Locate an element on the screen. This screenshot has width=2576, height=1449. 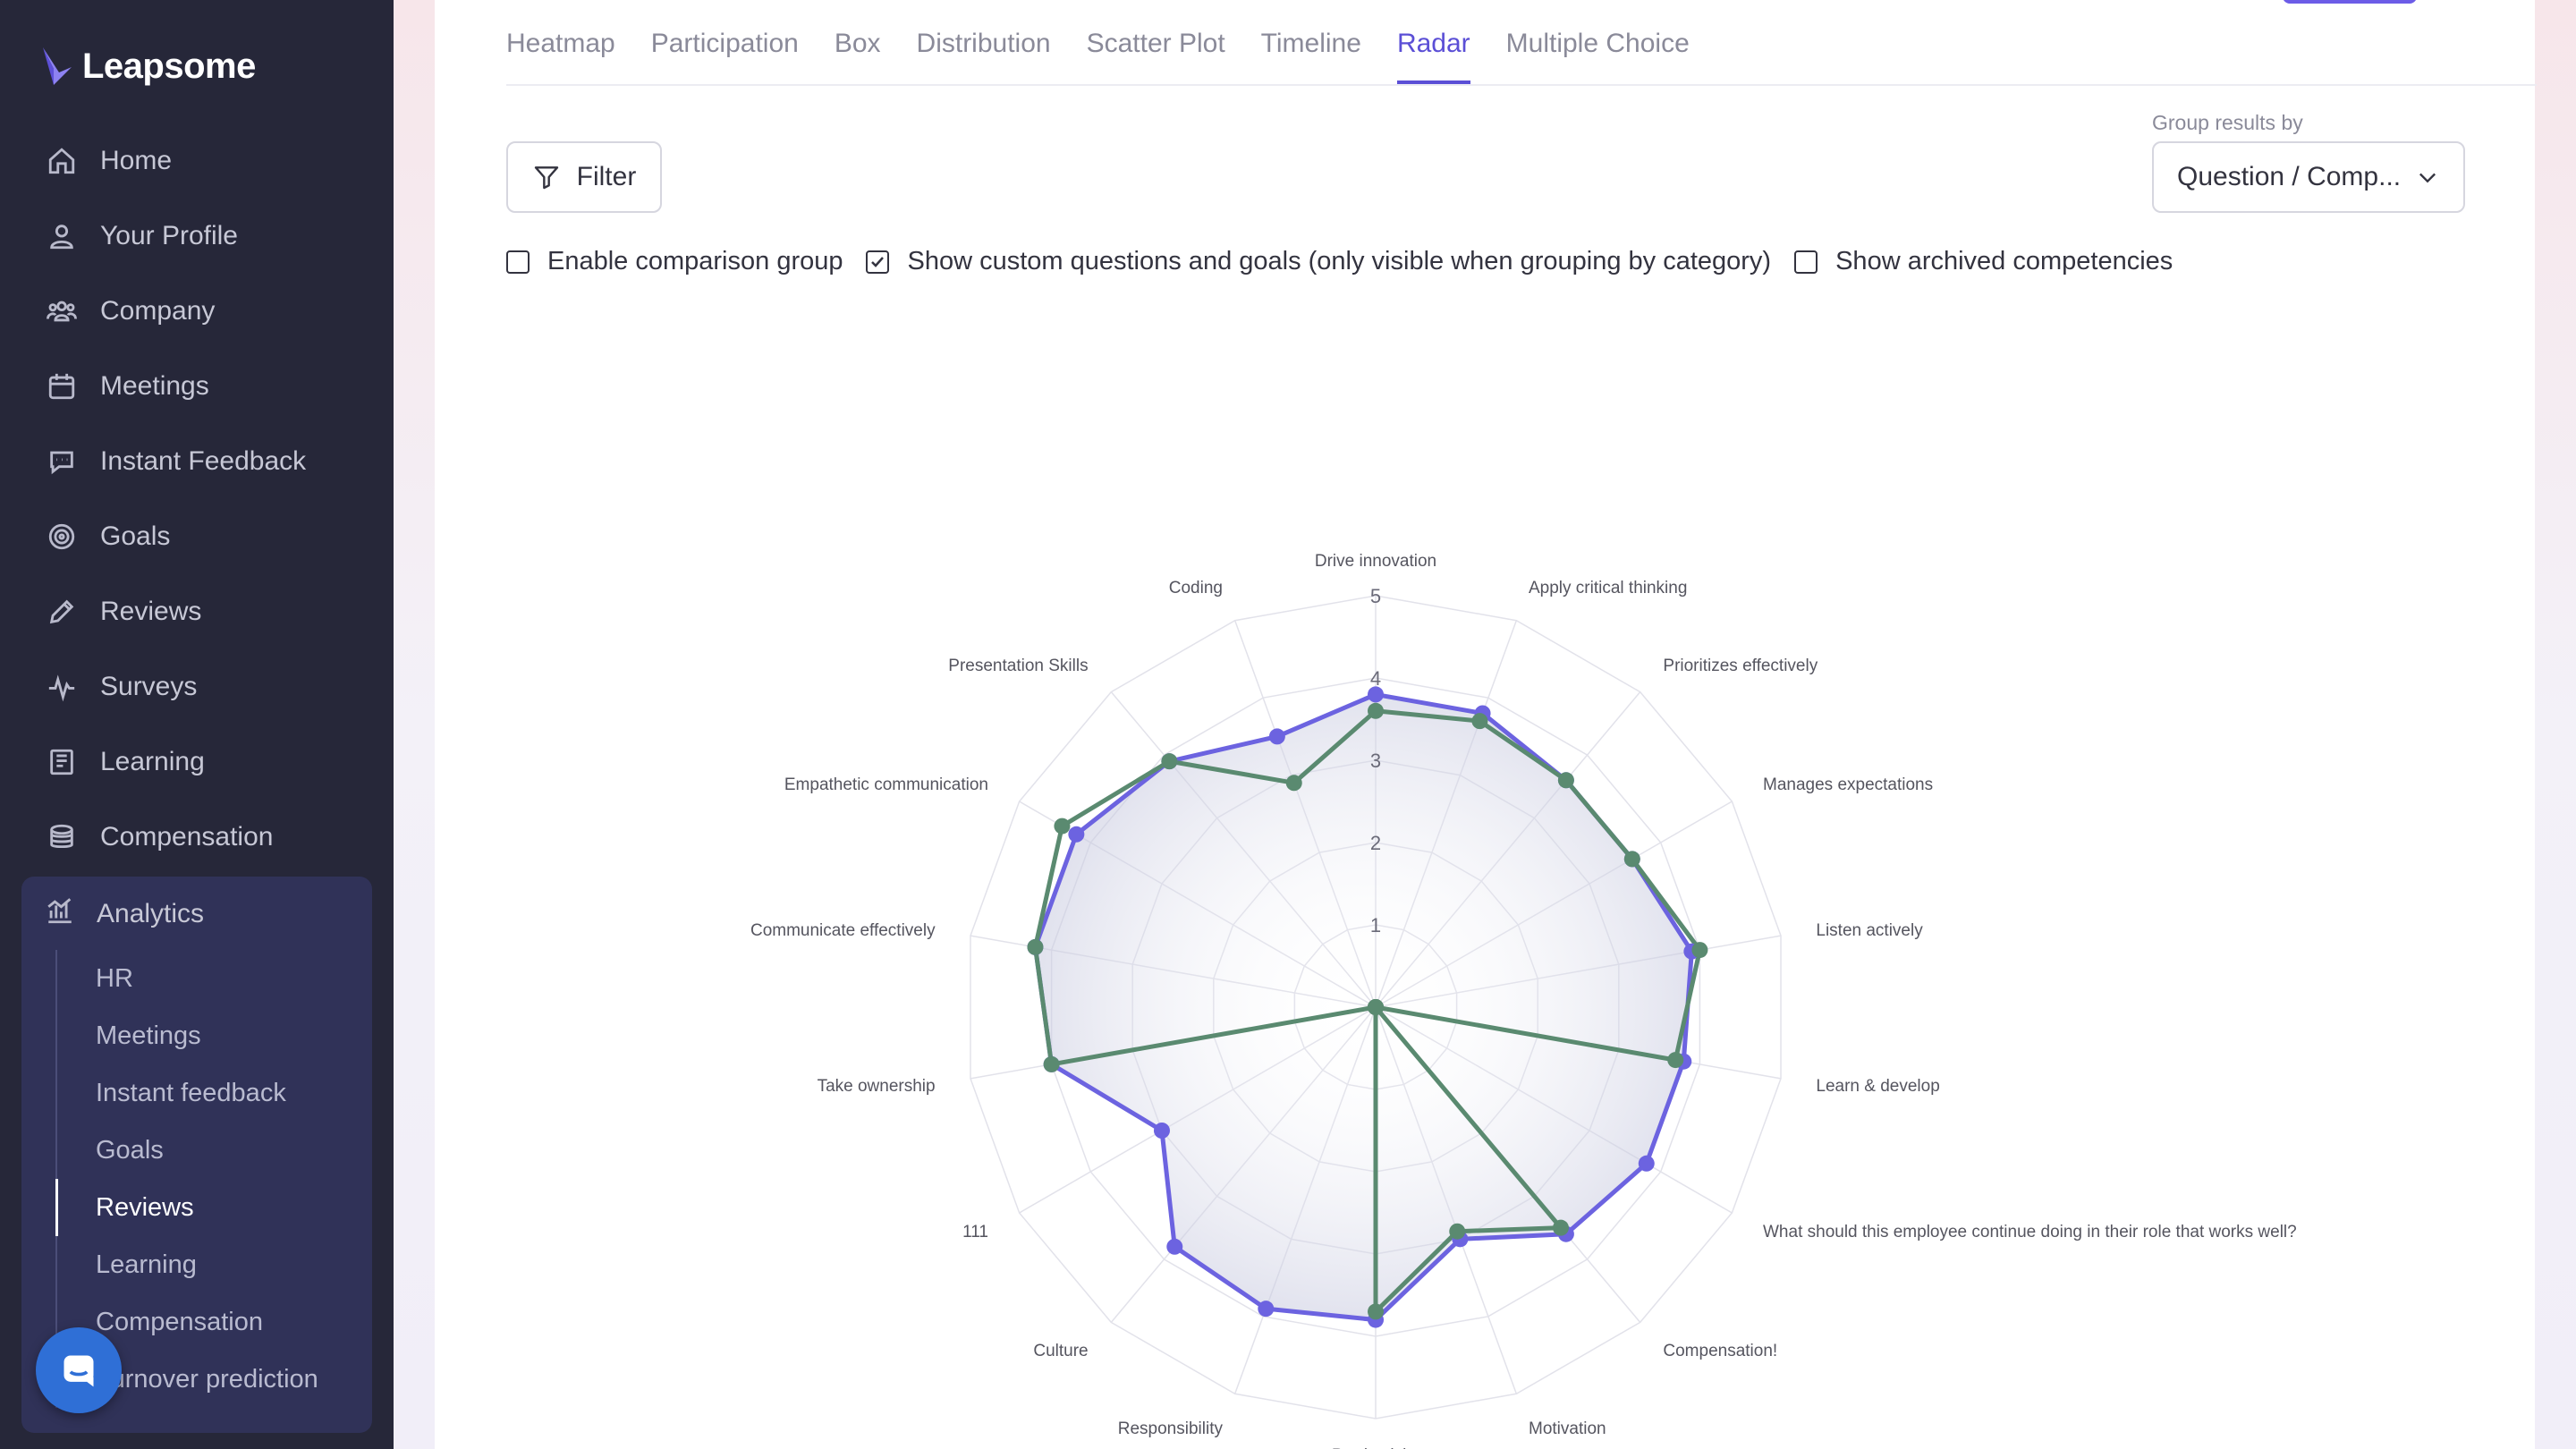
sidebar-item-meetings: Meetings is located at coordinates (196, 386).